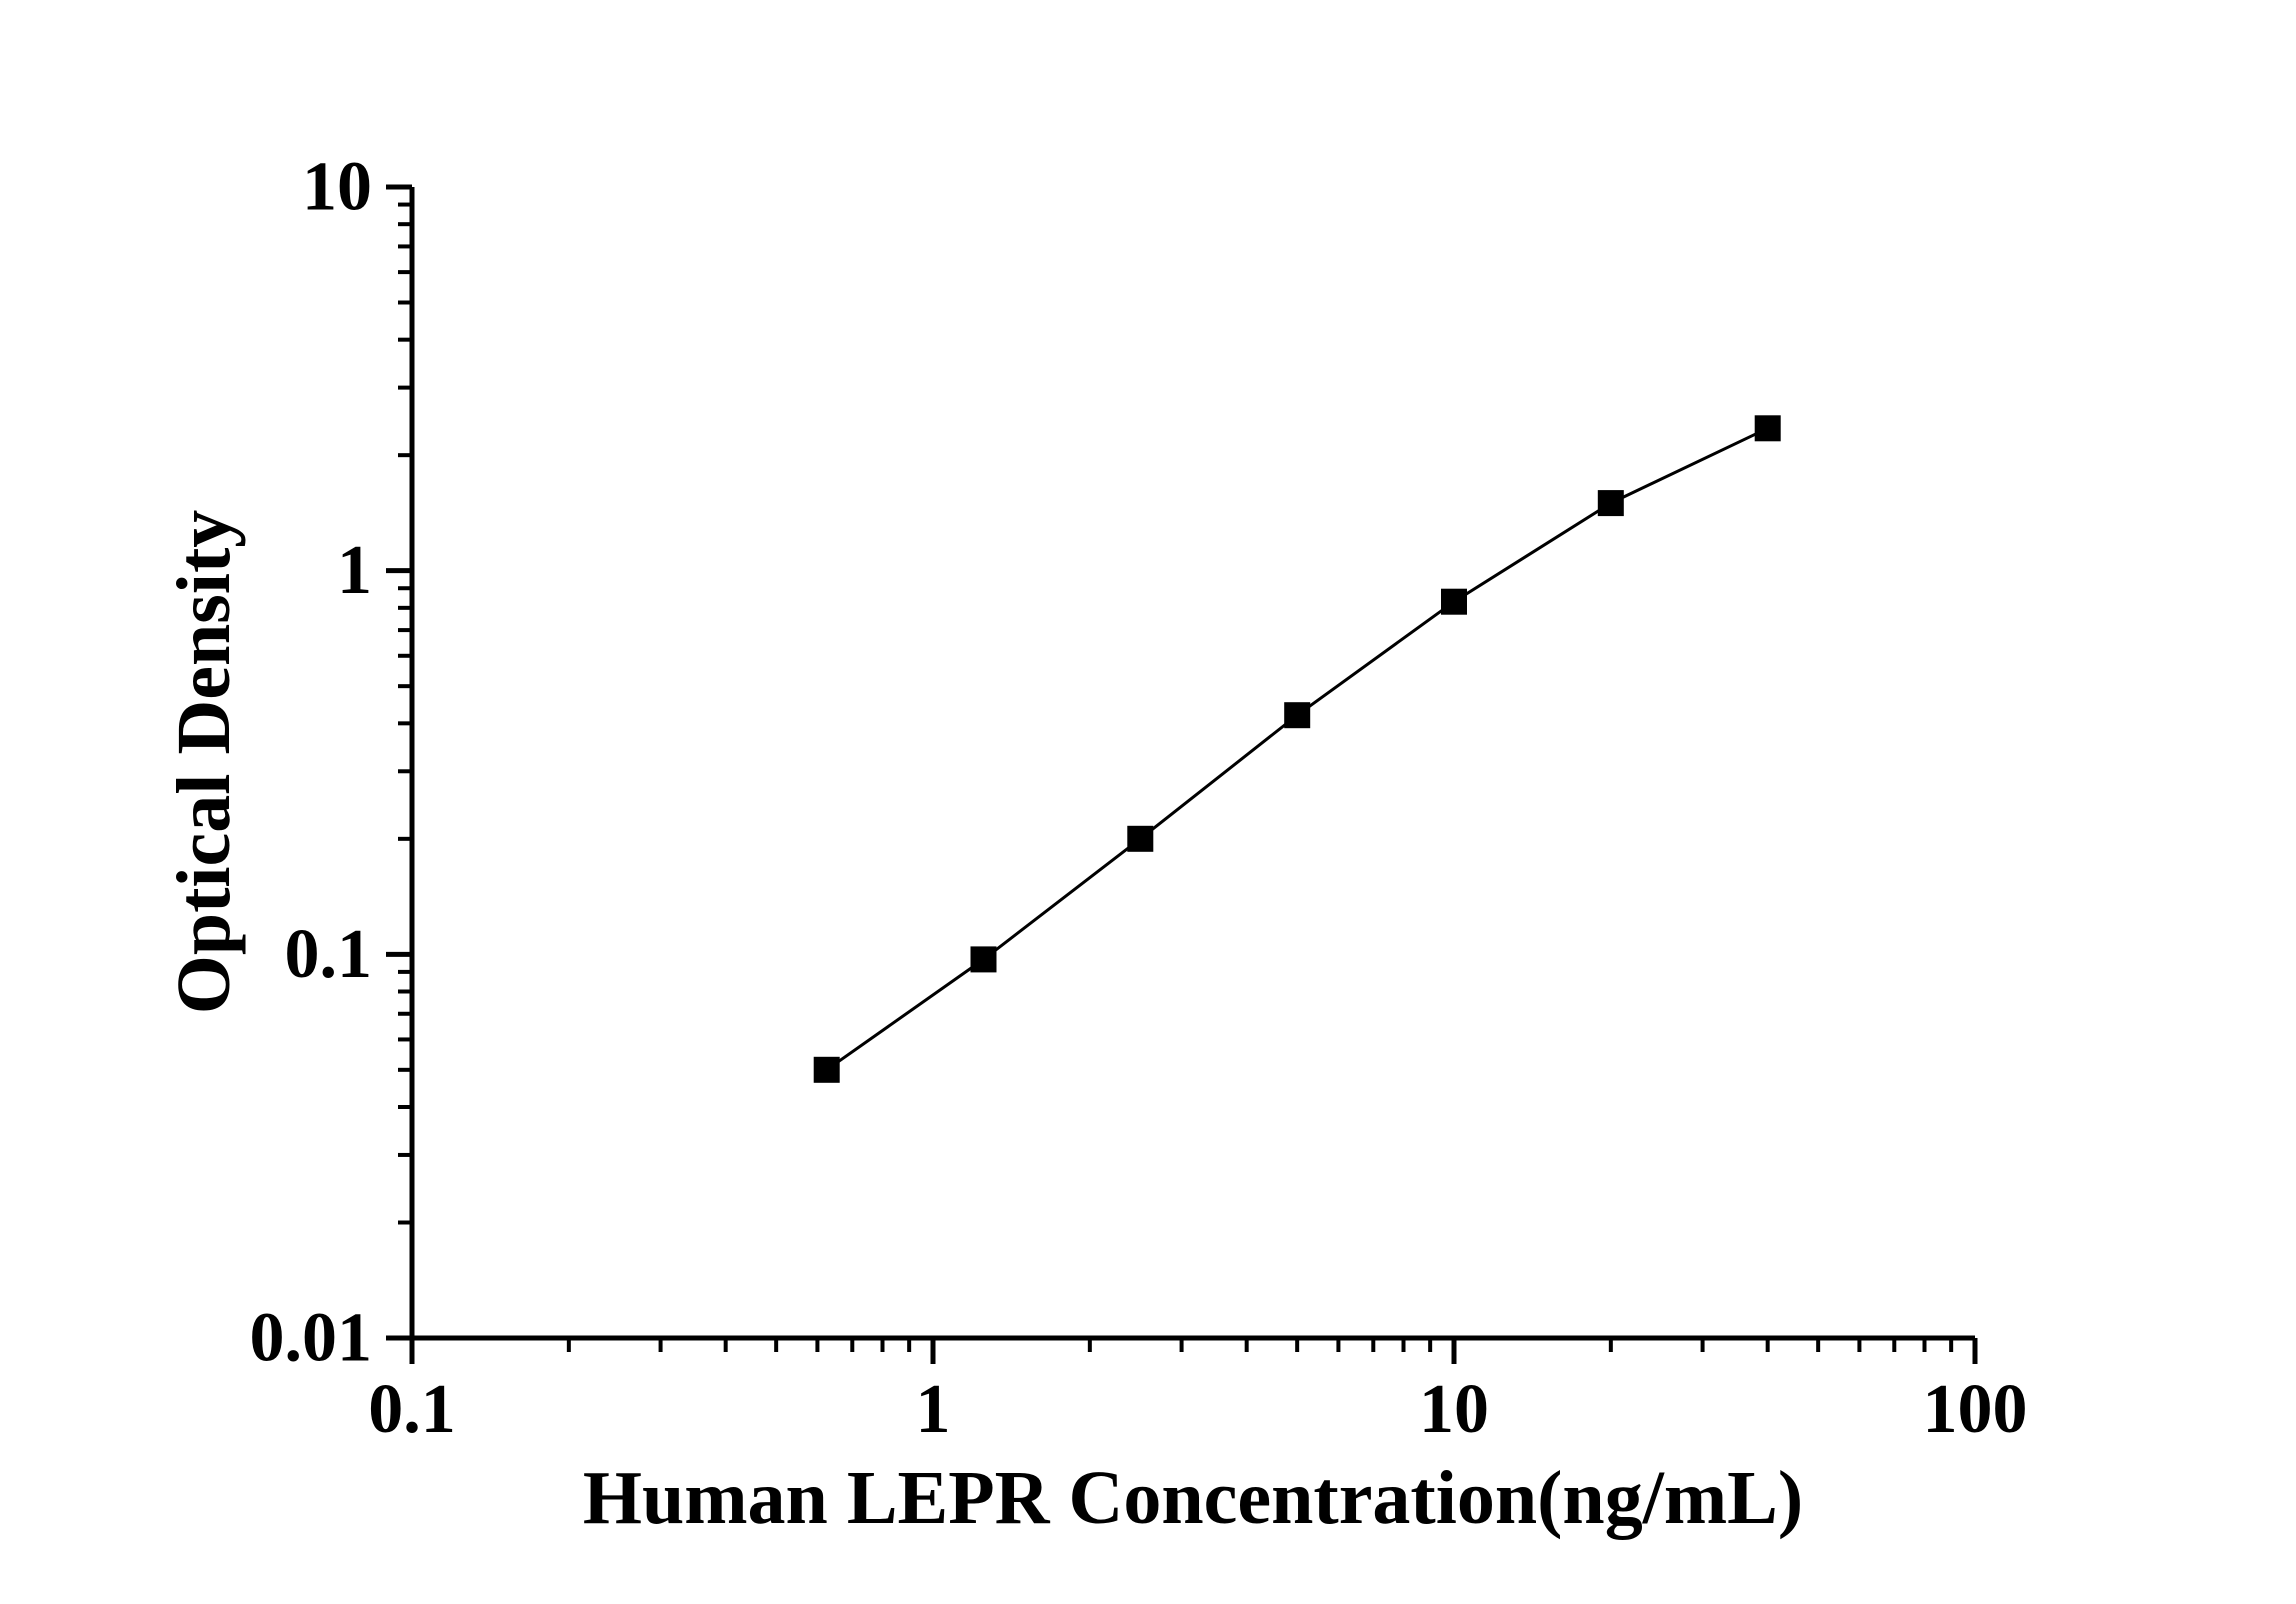  I want to click on x-tick-label: 0.1, so click(412, 1409).